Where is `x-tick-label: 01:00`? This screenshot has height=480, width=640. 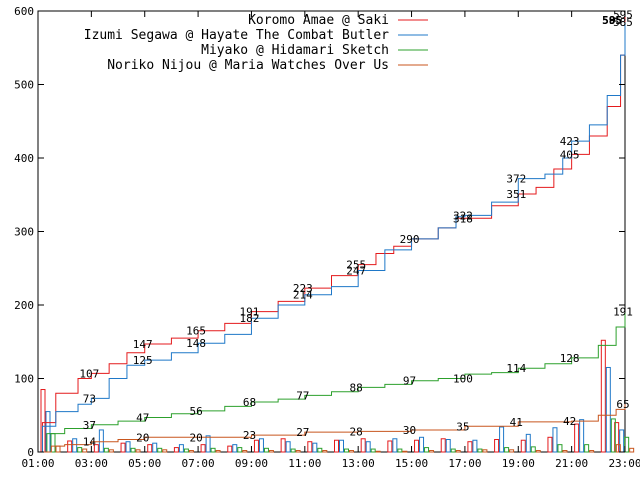
x-tick-label: 01:00 is located at coordinates (37, 463).